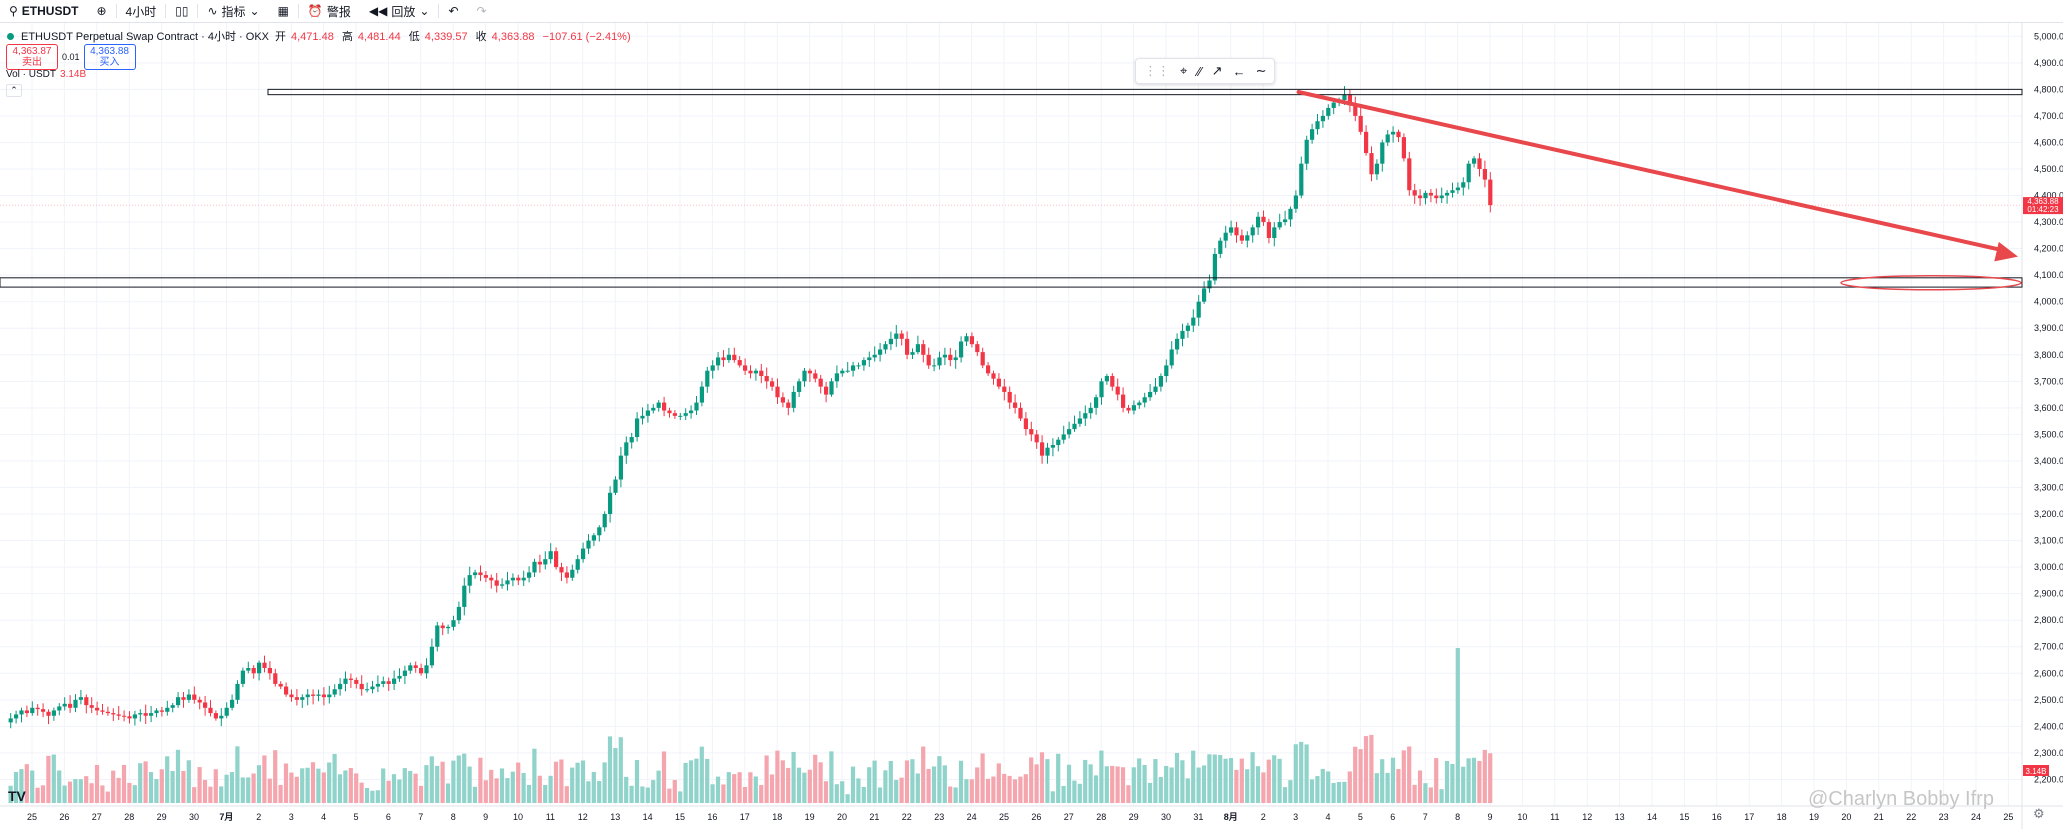 This screenshot has height=829, width=2063. I want to click on rewind-icon: ◀◀, so click(378, 11).